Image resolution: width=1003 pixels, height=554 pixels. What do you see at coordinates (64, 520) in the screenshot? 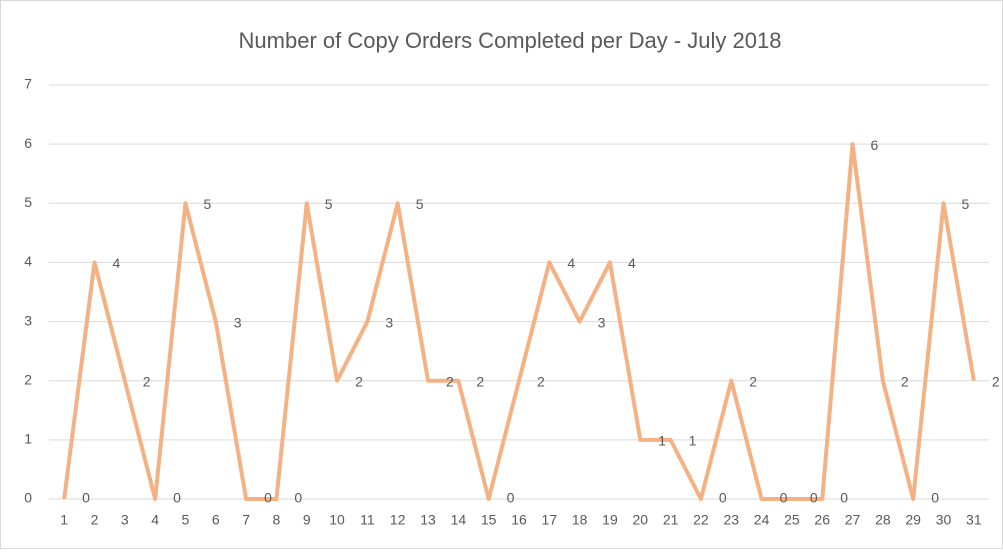
I see `x-tick-label: 1` at bounding box center [64, 520].